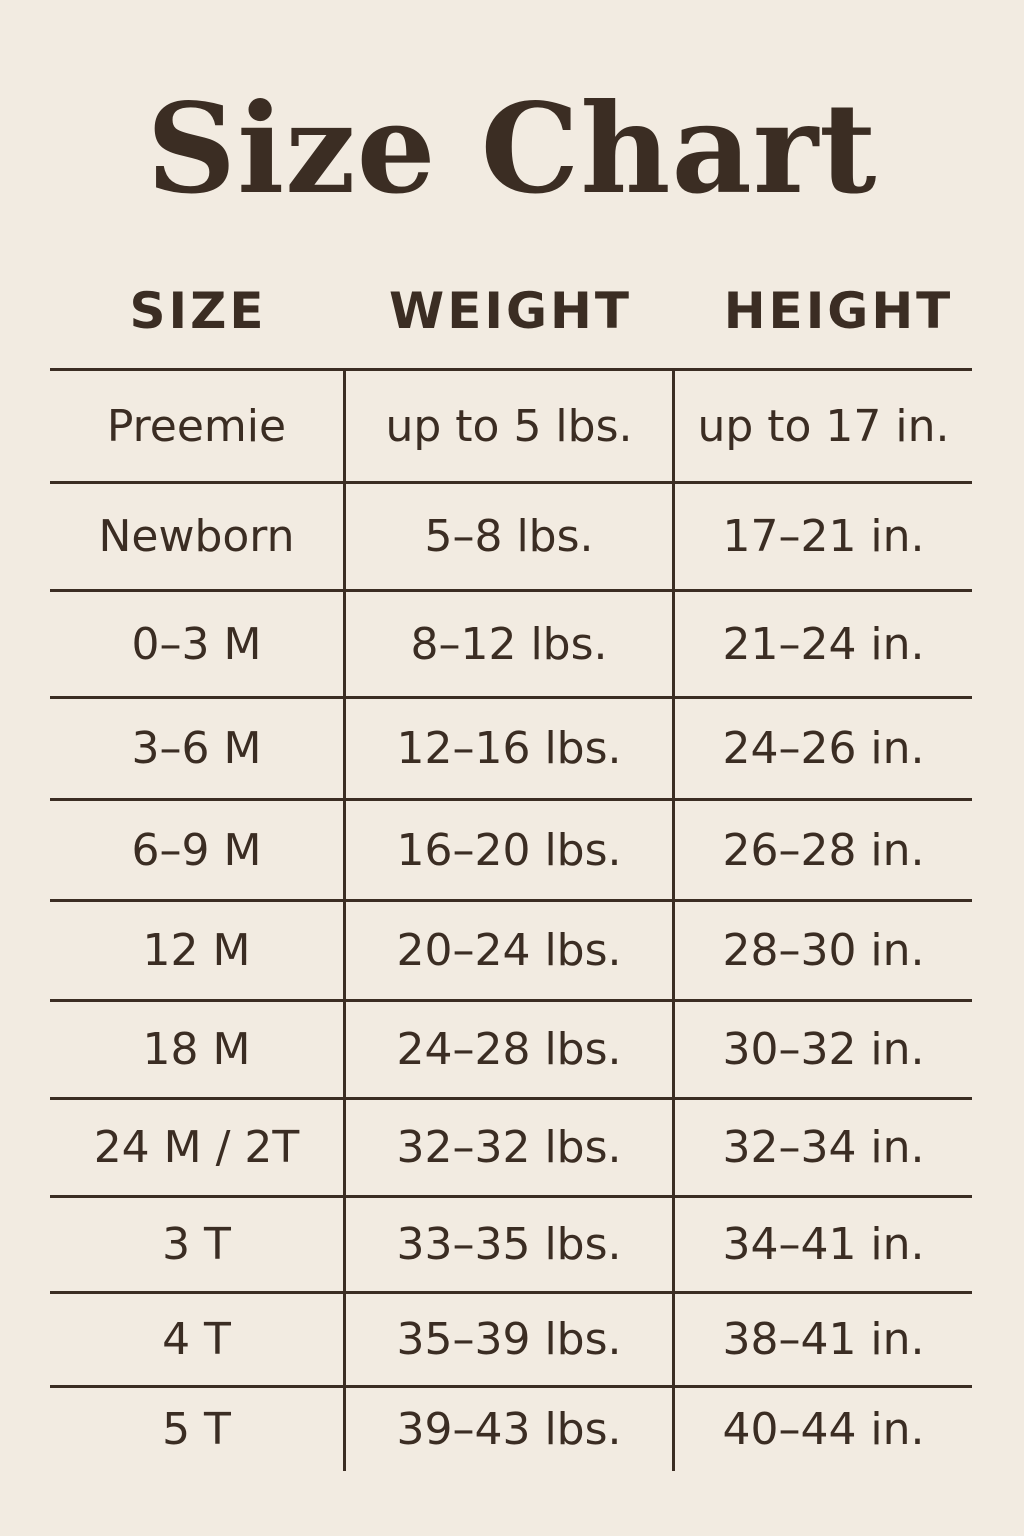 The image size is (1024, 1536). I want to click on weight-cell: 12–16 lbs., so click(510, 748).